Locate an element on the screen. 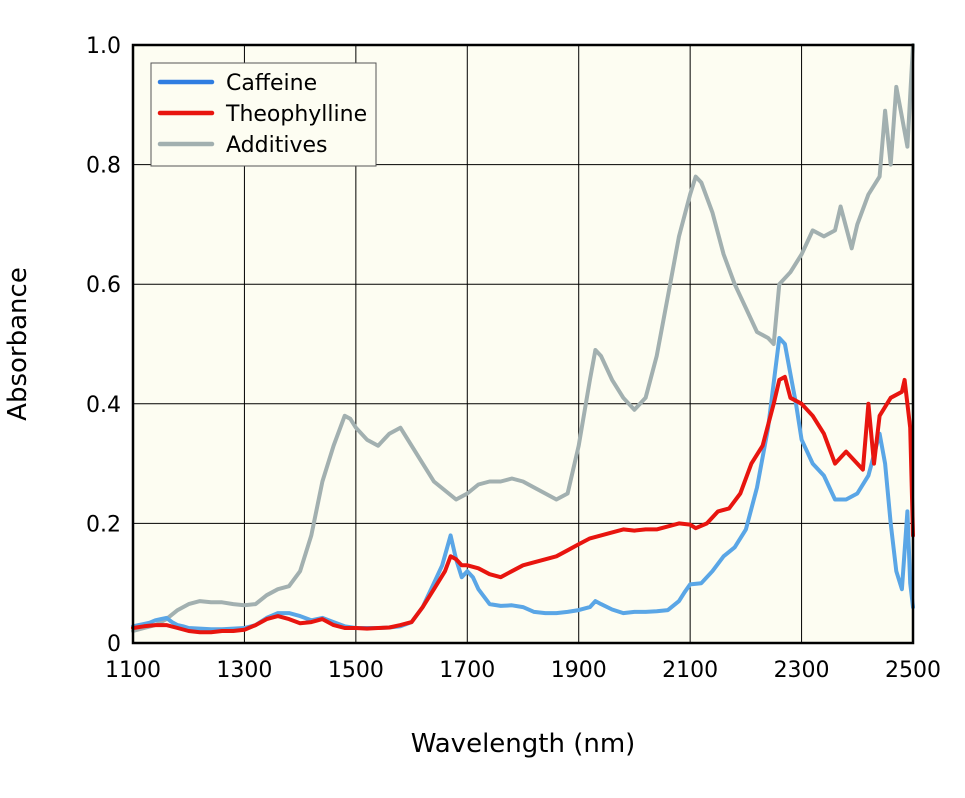  x-axis: 1100 1300 1500 1700 1900 2100 2300 2500 is located at coordinates (523, 670).